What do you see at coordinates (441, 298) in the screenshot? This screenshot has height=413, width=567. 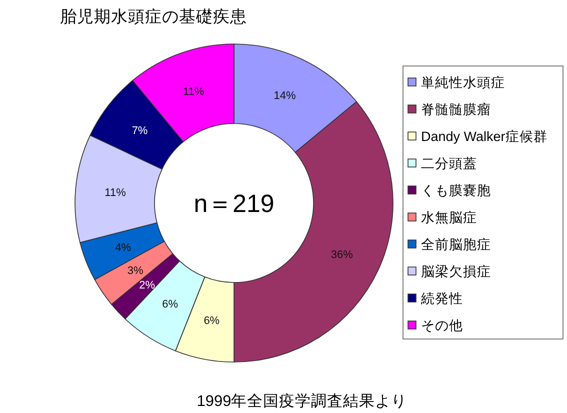 I see `legend-label: 続発性` at bounding box center [441, 298].